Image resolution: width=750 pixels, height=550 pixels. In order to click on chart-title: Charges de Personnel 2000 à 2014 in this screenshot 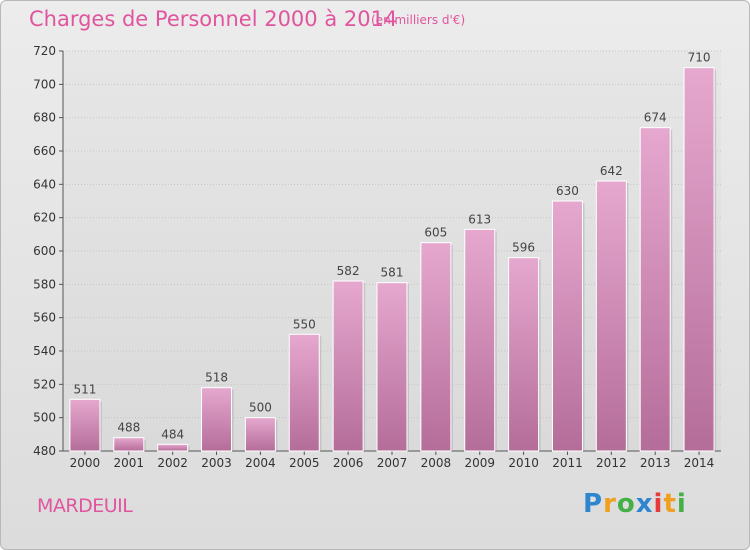, I will do `click(213, 19)`.